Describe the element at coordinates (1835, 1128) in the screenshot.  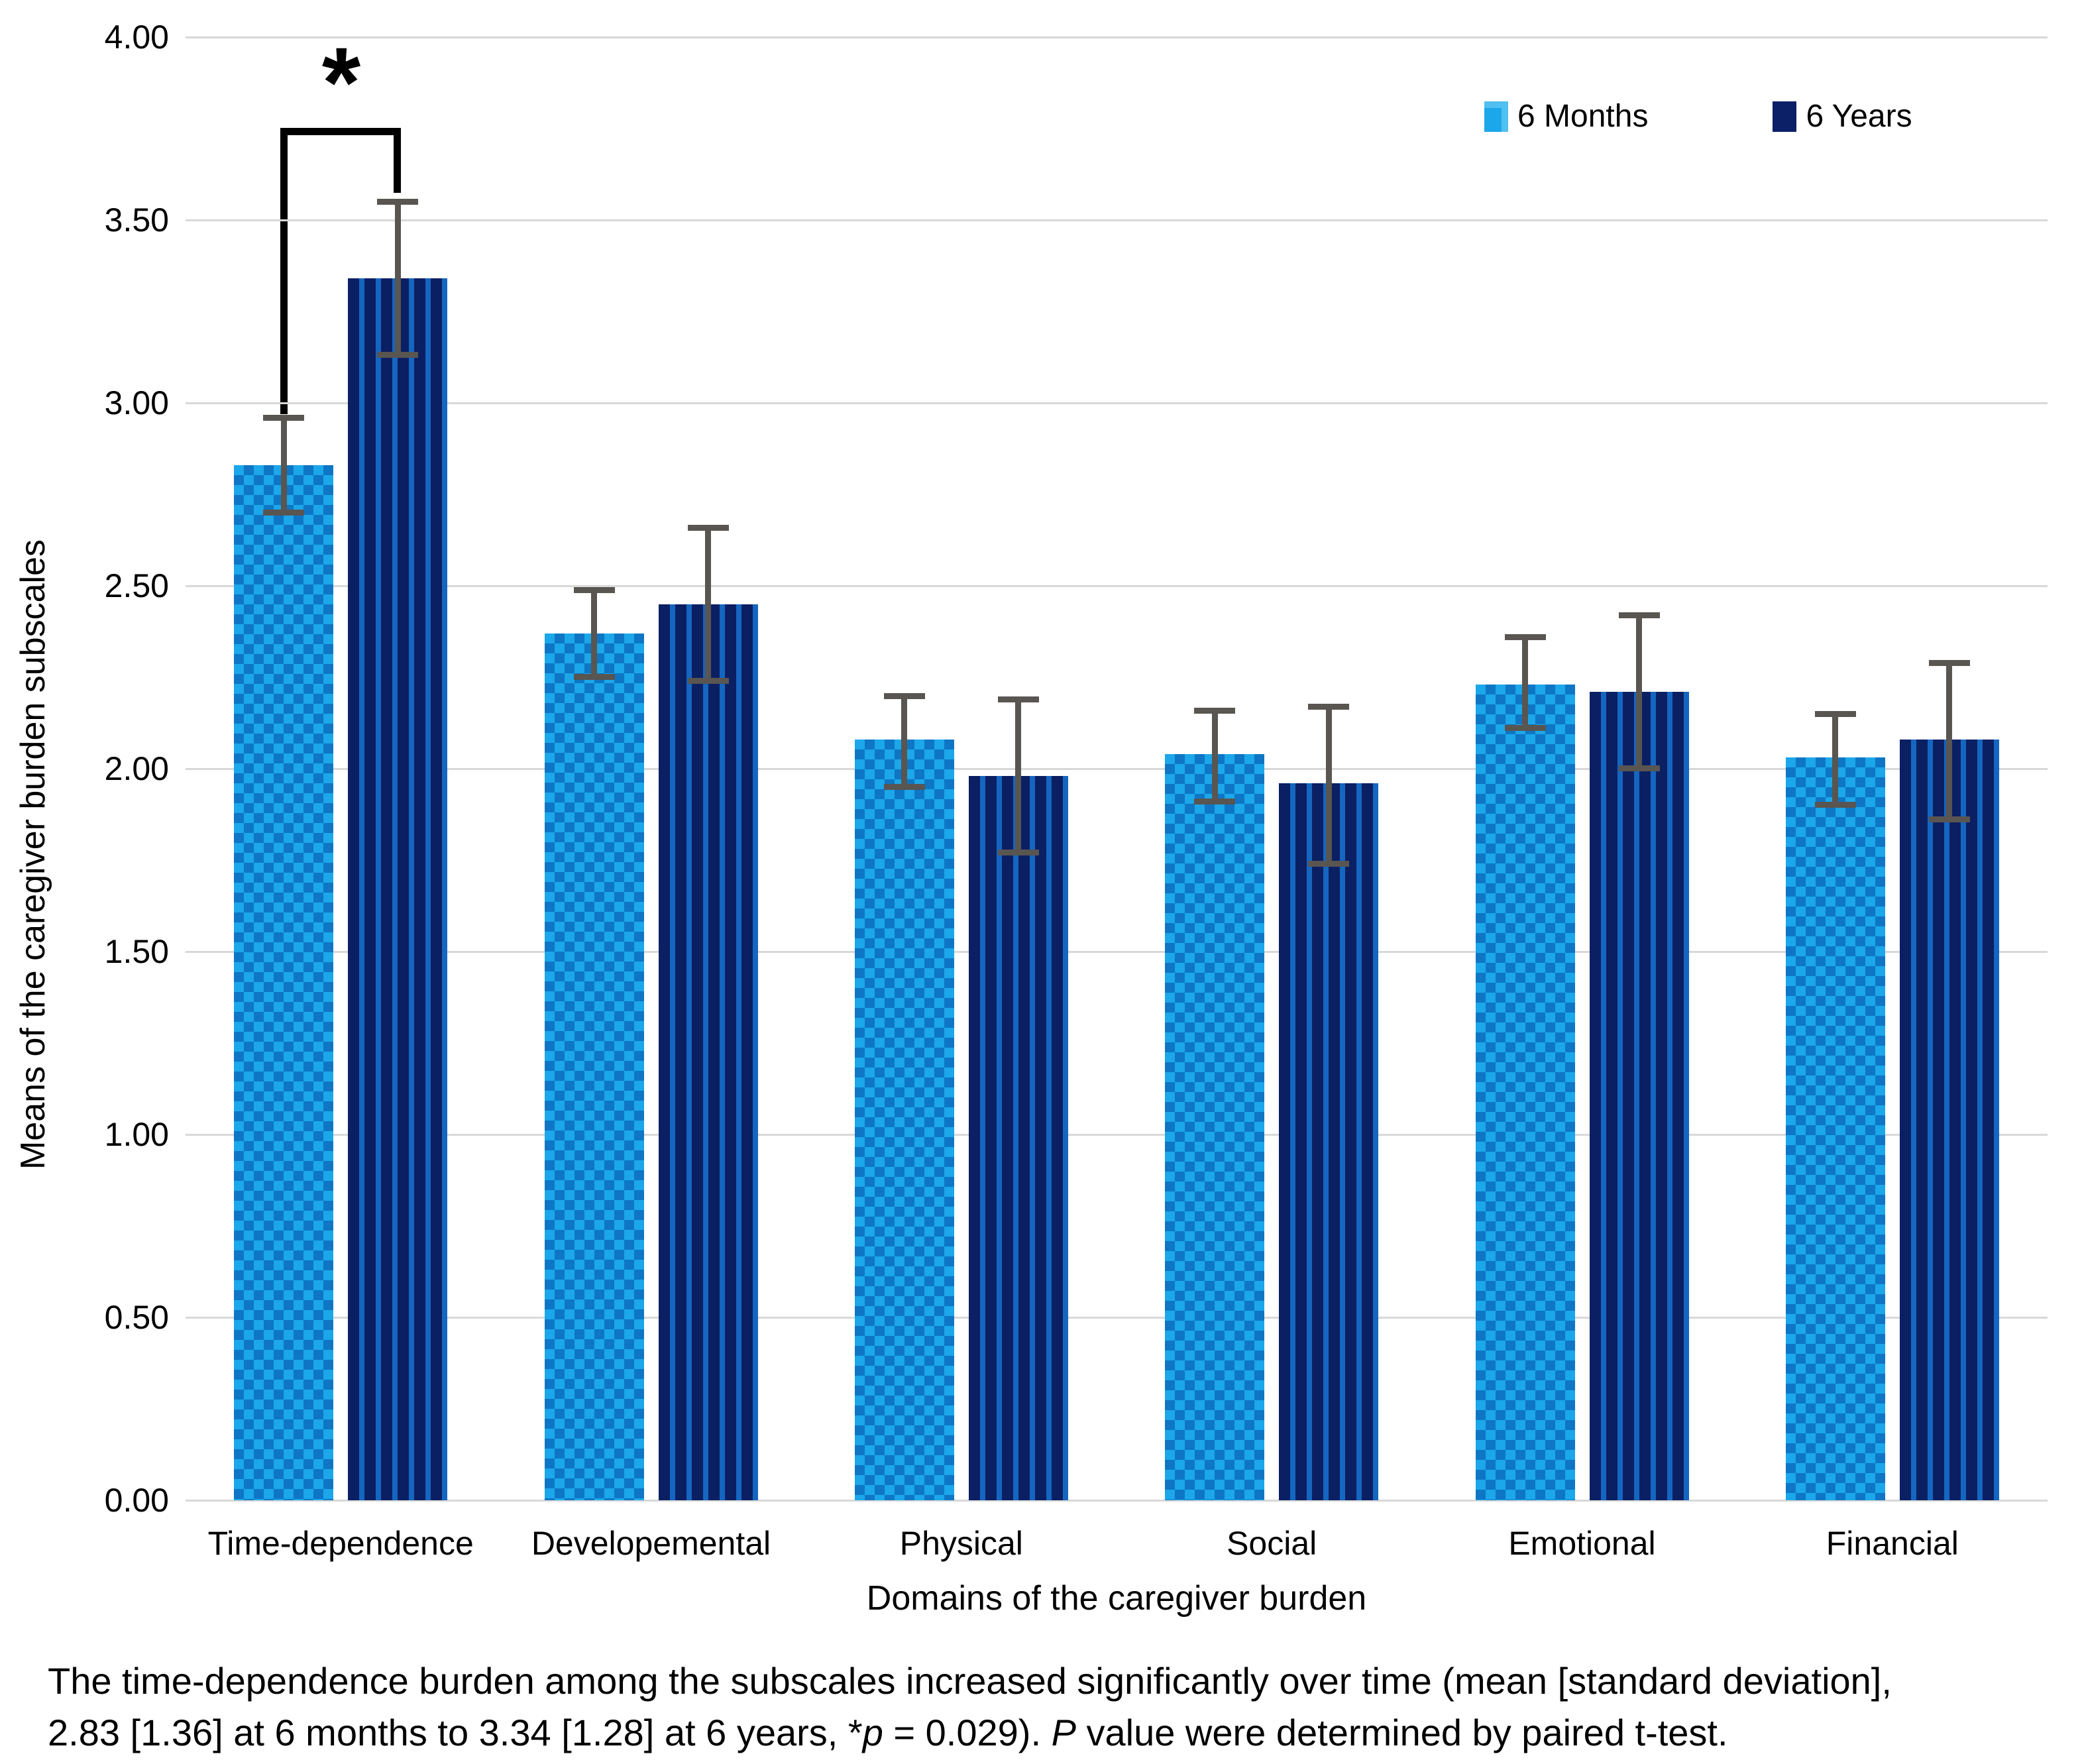
I see `bar-6-months-financial` at that location.